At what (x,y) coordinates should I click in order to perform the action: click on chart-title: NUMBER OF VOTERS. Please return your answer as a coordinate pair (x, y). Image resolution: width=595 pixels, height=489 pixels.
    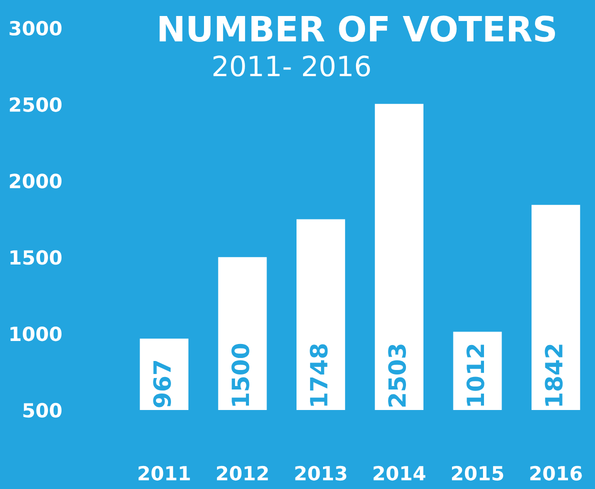
    Looking at the image, I should click on (357, 29).